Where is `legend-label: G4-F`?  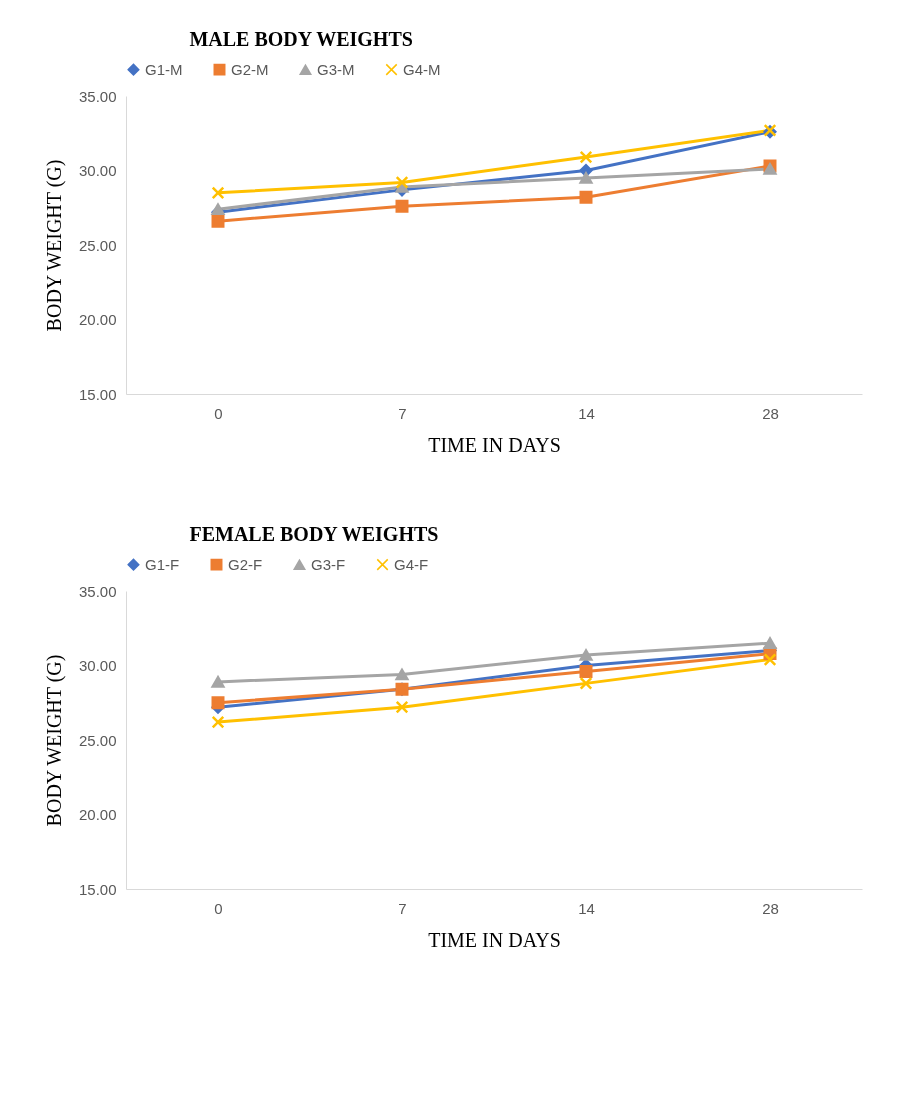
legend-label: G4-F is located at coordinates (411, 564).